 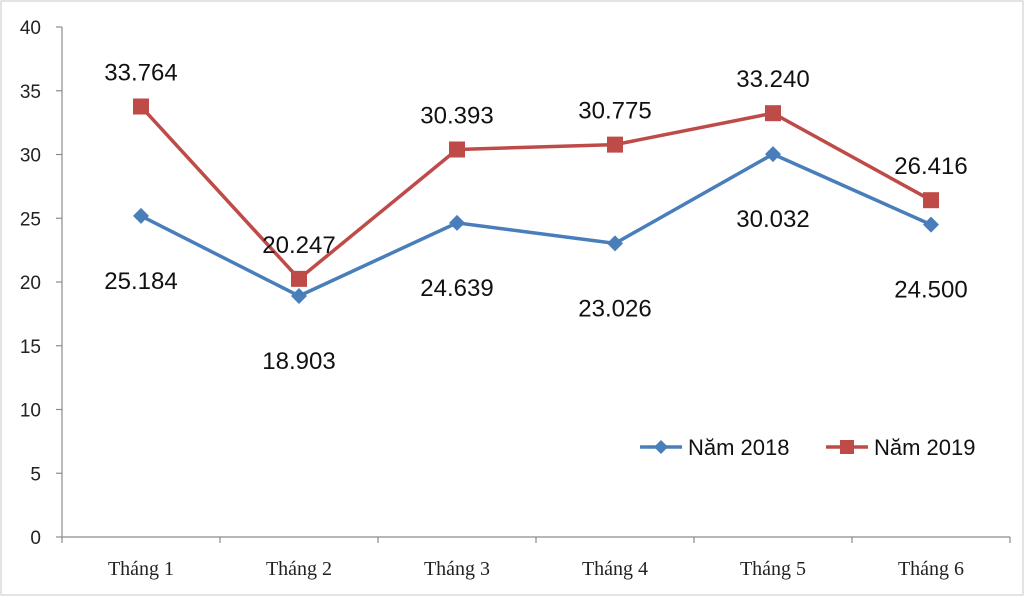 What do you see at coordinates (30, 347) in the screenshot?
I see `y-tick-label: 15` at bounding box center [30, 347].